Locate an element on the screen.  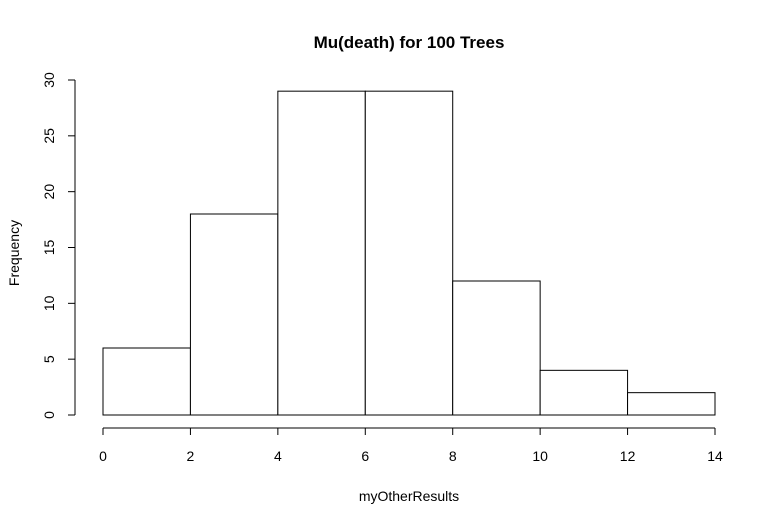
y-tick-label: 0 is located at coordinates (49, 415).